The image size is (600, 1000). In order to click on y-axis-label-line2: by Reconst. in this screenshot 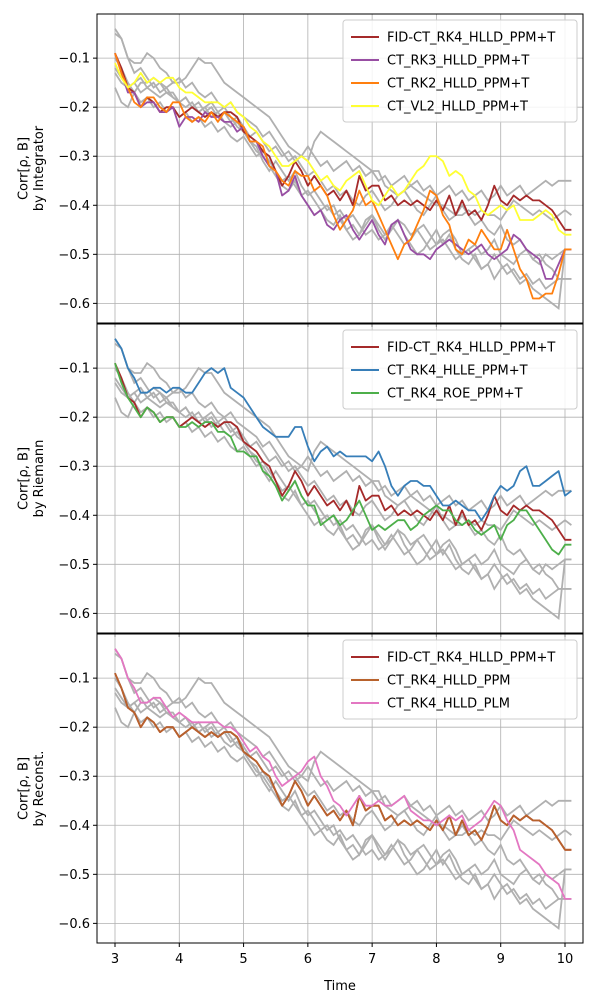, I will do `click(39, 789)`.